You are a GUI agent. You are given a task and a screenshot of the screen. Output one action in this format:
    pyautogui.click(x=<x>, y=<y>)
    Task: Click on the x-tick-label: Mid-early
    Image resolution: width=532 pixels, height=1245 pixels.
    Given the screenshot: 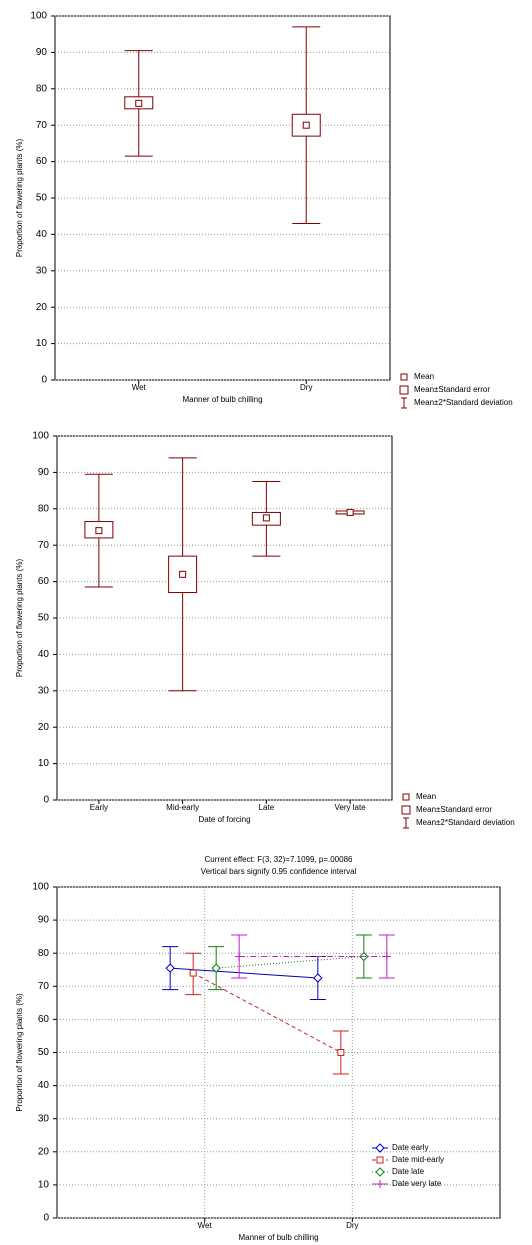 What is the action you would take?
    pyautogui.click(x=182, y=807)
    